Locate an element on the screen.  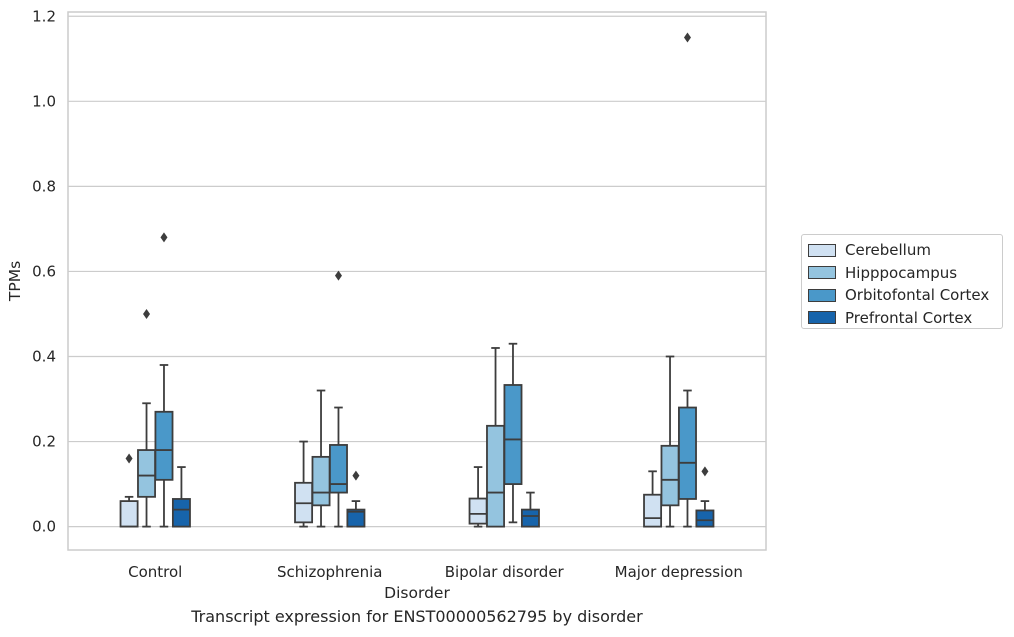
legend-label: Orbitofontal Cortex is located at coordinates (917, 295).